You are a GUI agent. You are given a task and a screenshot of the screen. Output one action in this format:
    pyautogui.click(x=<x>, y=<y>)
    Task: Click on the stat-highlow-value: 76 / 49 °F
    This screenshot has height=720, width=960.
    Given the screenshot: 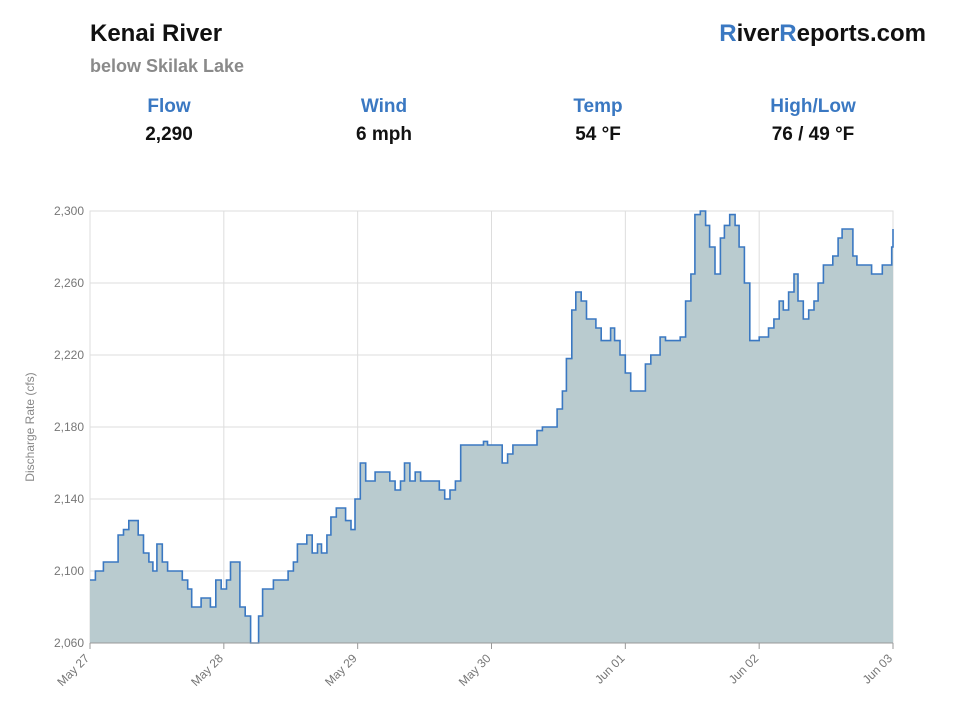 What is the action you would take?
    pyautogui.click(x=813, y=134)
    